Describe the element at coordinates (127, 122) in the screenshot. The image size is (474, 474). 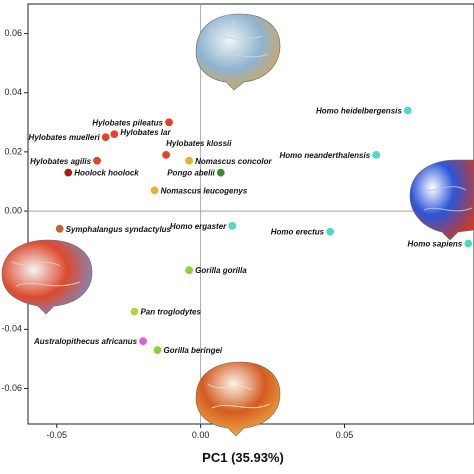
I see `point-label: Hylobates pileatus` at that location.